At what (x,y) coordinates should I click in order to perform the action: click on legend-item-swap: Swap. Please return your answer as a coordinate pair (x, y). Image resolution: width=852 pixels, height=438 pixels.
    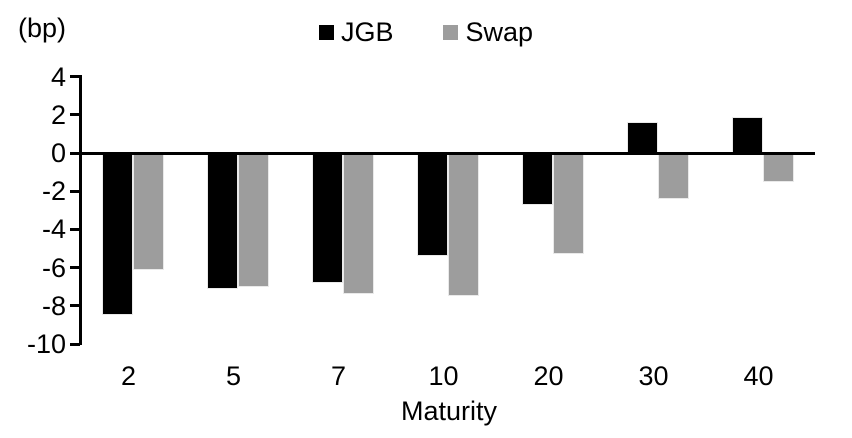
    Looking at the image, I should click on (488, 32).